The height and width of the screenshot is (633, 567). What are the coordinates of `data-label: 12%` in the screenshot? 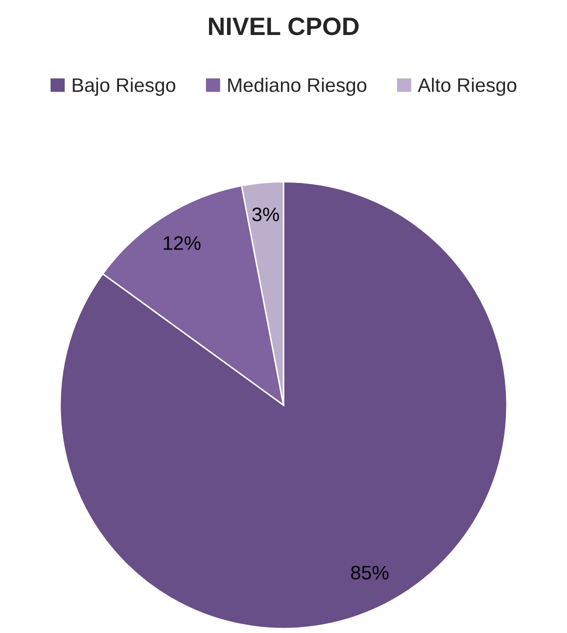 It's located at (182, 243).